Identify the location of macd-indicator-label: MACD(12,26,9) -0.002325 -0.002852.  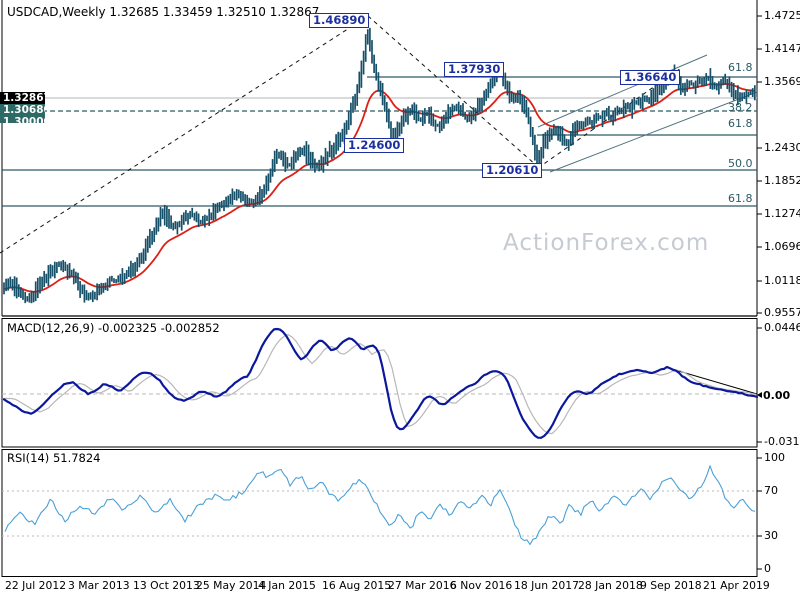
(113, 328).